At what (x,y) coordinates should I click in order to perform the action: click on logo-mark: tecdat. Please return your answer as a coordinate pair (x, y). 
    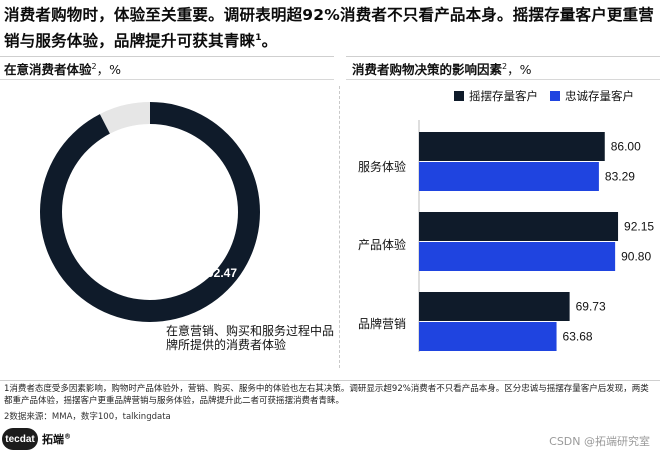
    Looking at the image, I should click on (20, 439).